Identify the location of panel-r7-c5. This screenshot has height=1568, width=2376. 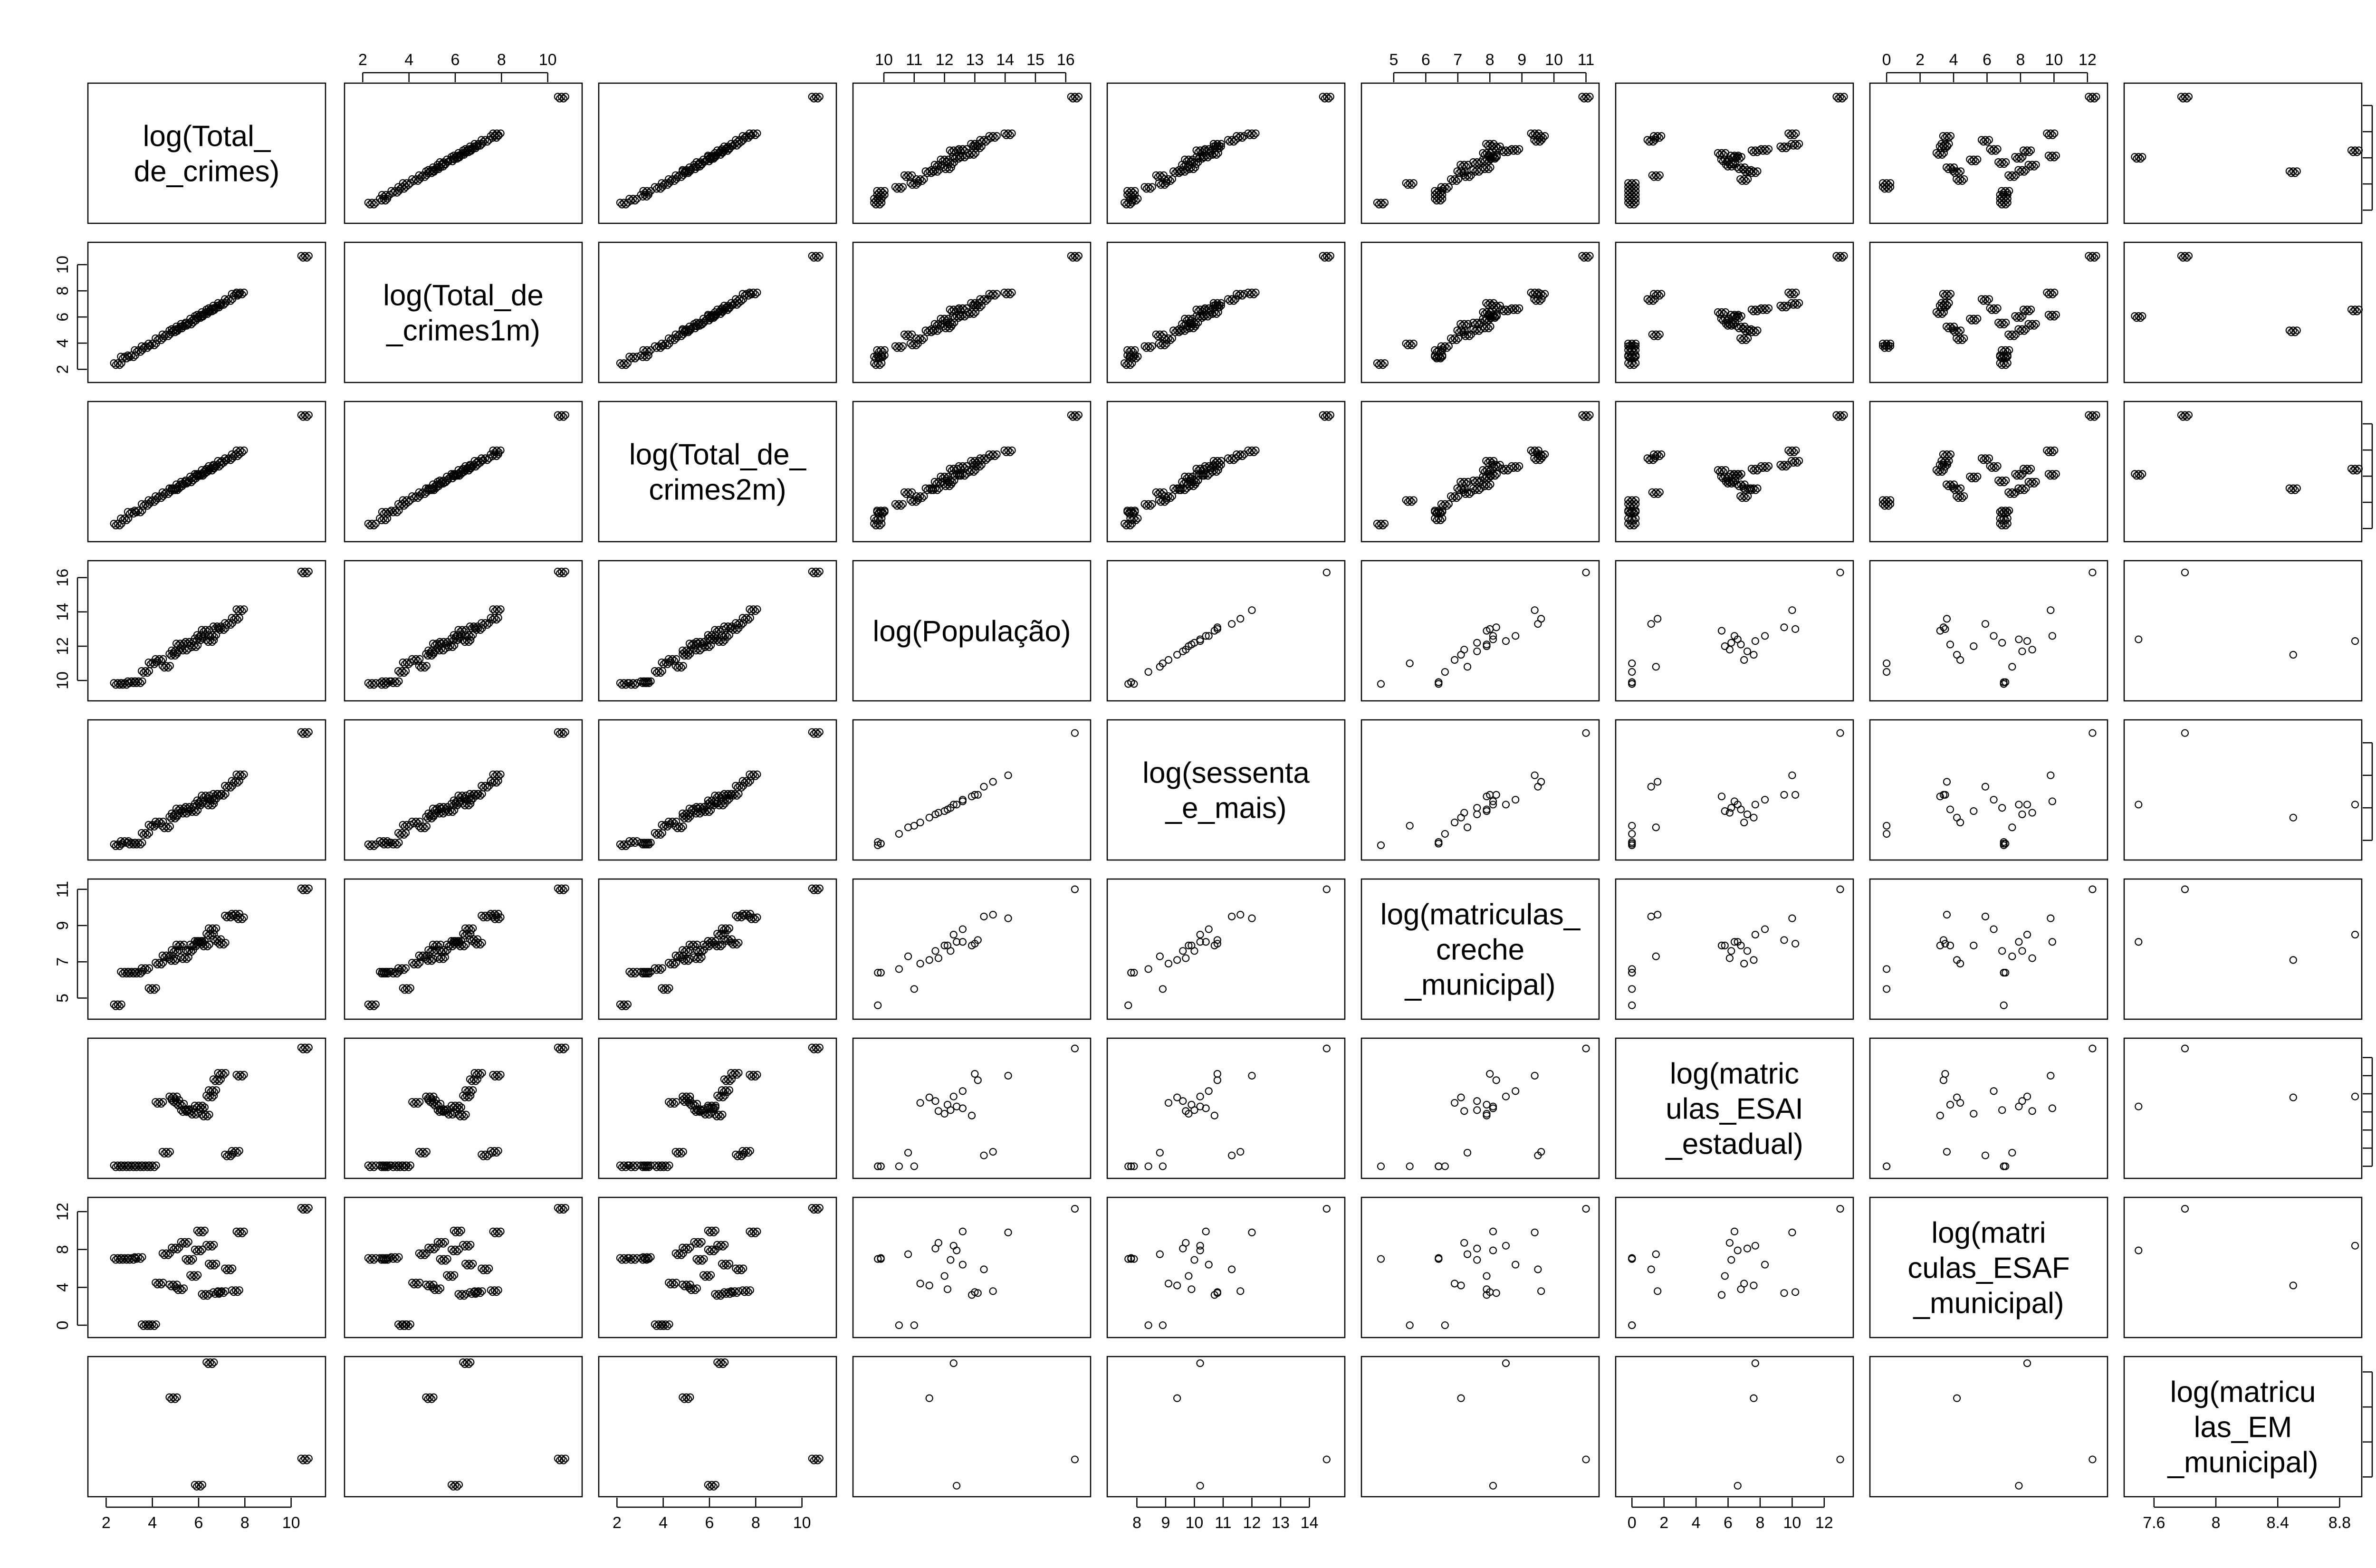
(1226, 1108).